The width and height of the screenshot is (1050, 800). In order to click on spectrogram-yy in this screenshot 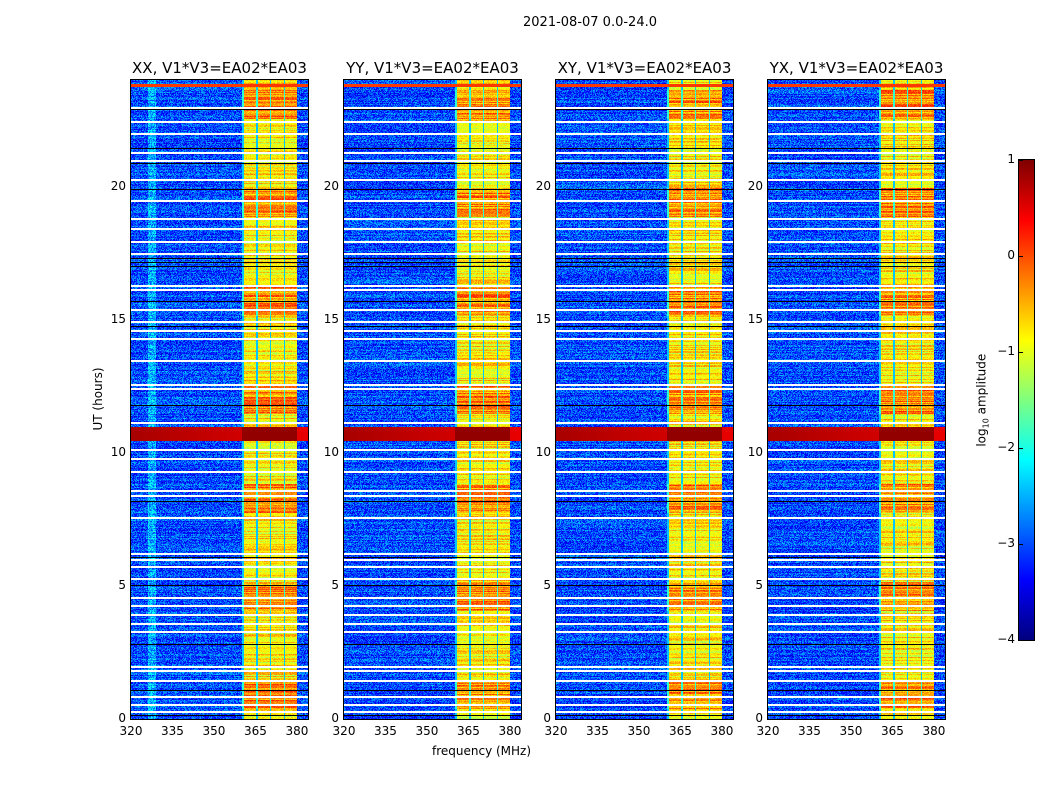, I will do `click(432, 399)`.